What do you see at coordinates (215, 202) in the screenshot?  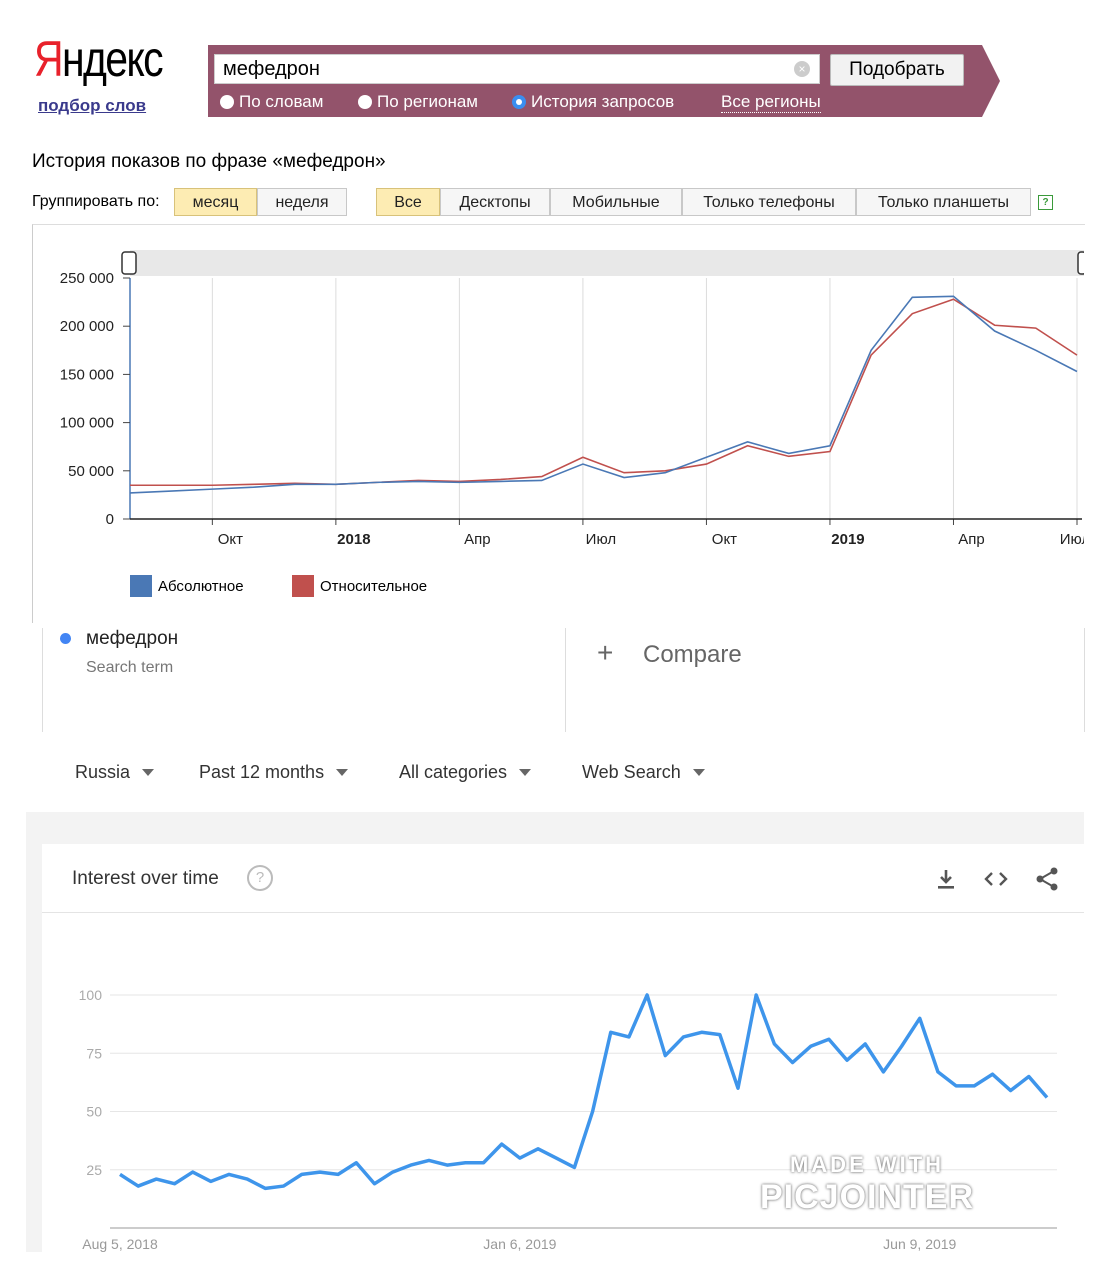 I see `group-month-button: месяц` at bounding box center [215, 202].